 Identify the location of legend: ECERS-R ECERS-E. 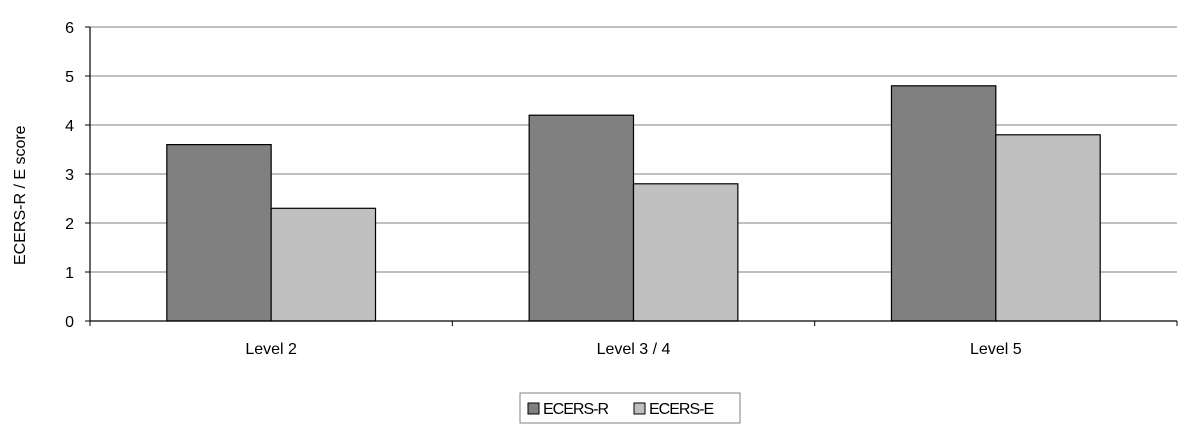
(630, 408).